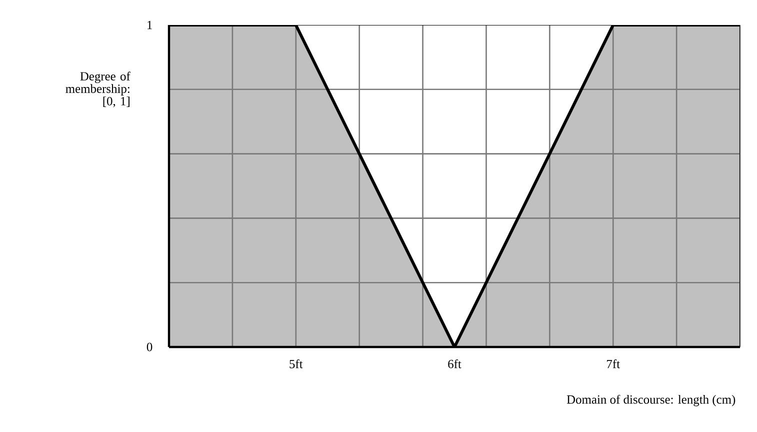 This screenshot has width=757, height=432. I want to click on y-tick-label: 1, so click(150, 25).